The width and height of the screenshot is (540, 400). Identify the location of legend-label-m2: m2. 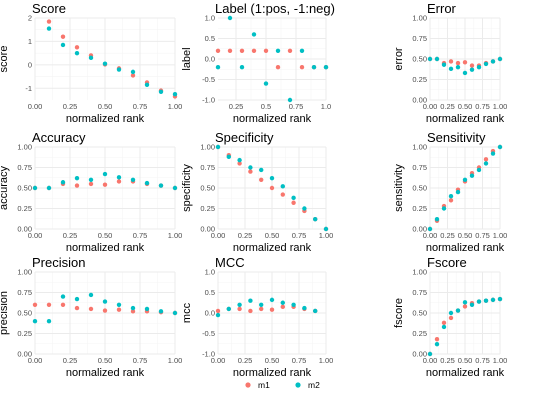
(314, 385).